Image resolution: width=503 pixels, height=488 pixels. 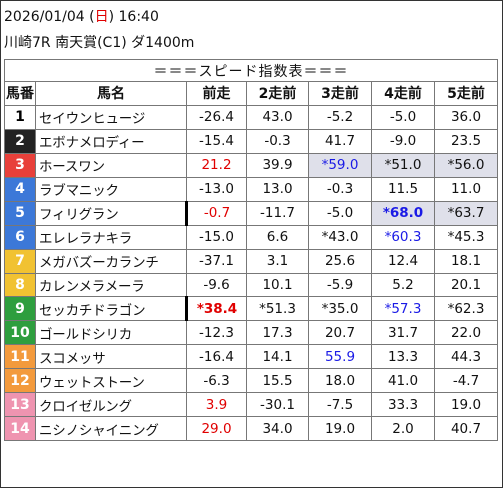 What do you see at coordinates (216, 381) in the screenshot?
I see `speed-index-cell: -6.3` at bounding box center [216, 381].